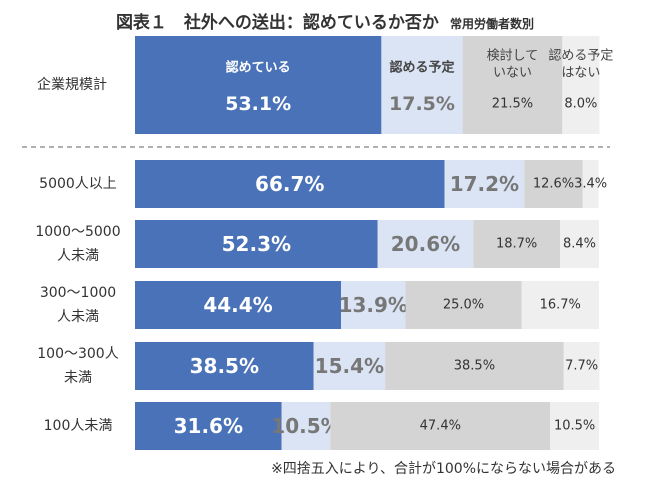 This screenshot has width=650, height=488. I want to click on data-label: 15.4%, so click(349, 366).